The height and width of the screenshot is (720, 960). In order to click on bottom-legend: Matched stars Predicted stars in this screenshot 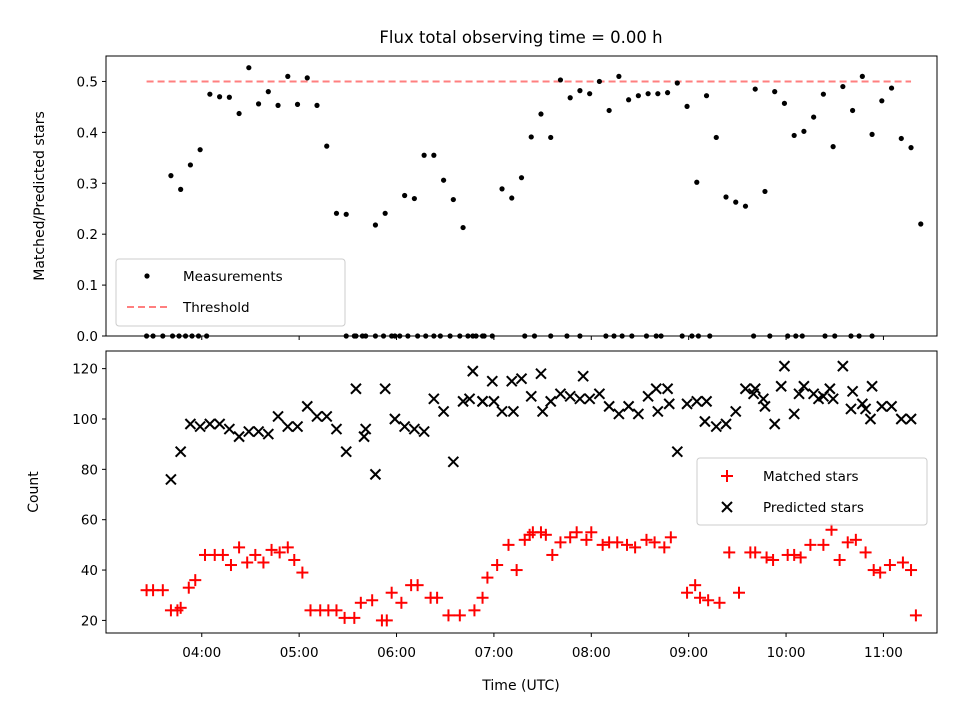, I will do `click(812, 491)`.